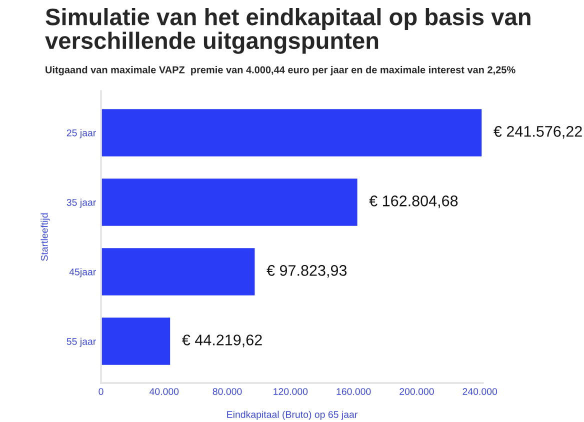 Image resolution: width=584 pixels, height=422 pixels. What do you see at coordinates (101, 391) in the screenshot?
I see `x-tick-label: 0` at bounding box center [101, 391].